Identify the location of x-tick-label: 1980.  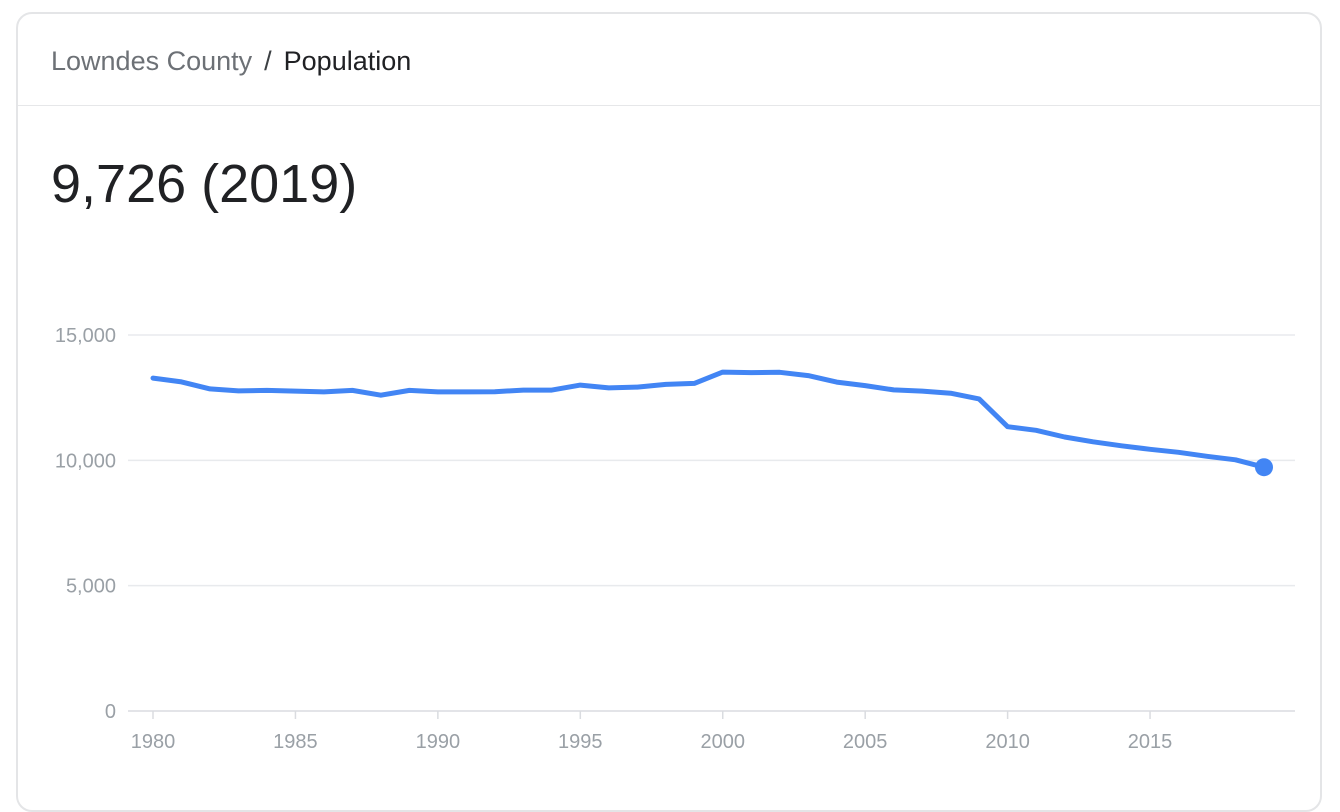
(153, 742).